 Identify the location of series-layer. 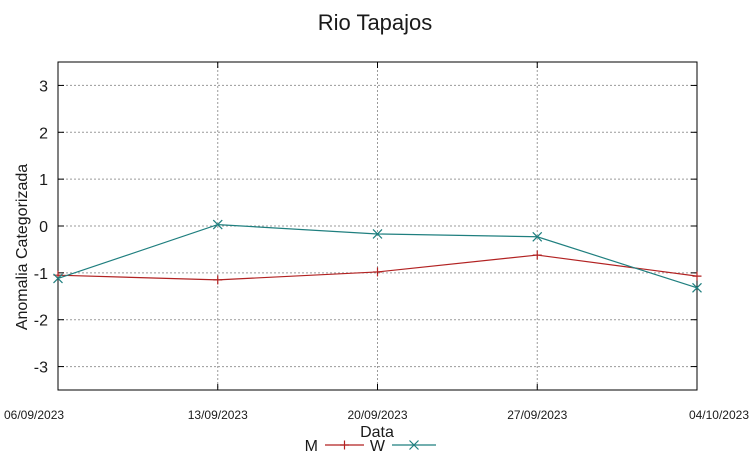
(377, 256).